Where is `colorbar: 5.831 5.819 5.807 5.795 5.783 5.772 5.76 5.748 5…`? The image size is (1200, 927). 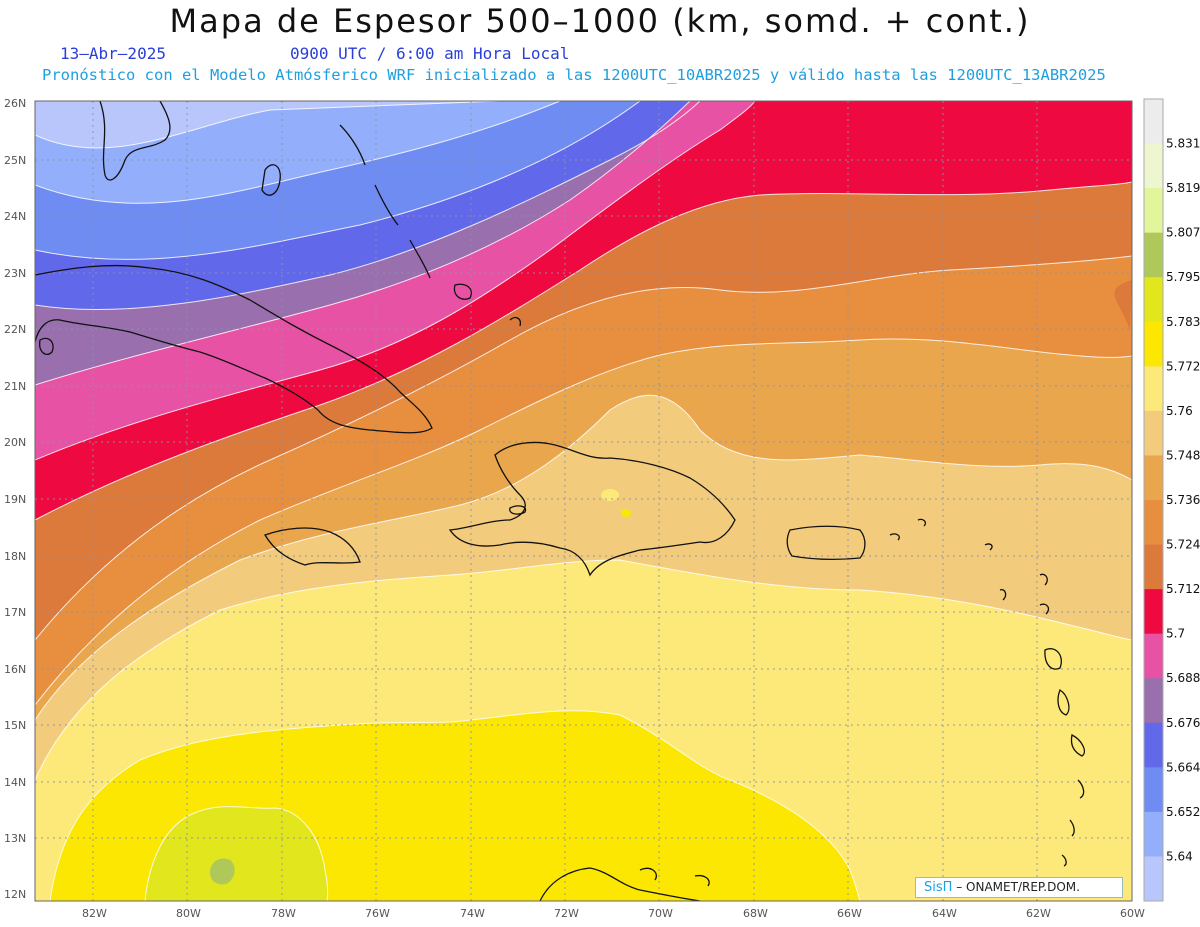 colorbar: 5.831 5.819 5.807 5.795 5.783 5.772 5.76 5.748 5… is located at coordinates (1171, 500).